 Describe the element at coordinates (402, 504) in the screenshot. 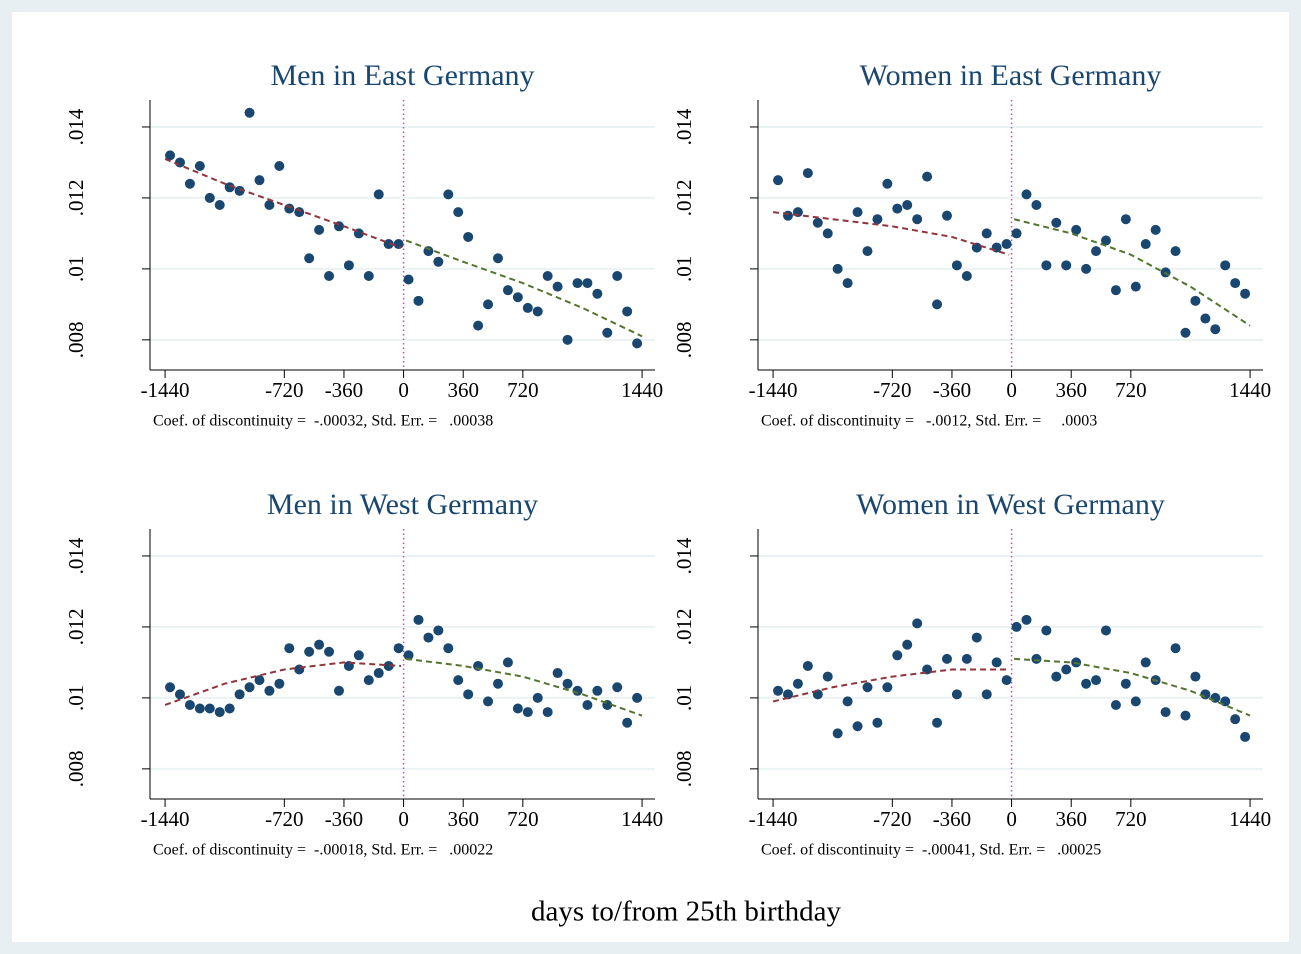

I see `panel-title: Men in West Germany` at that location.